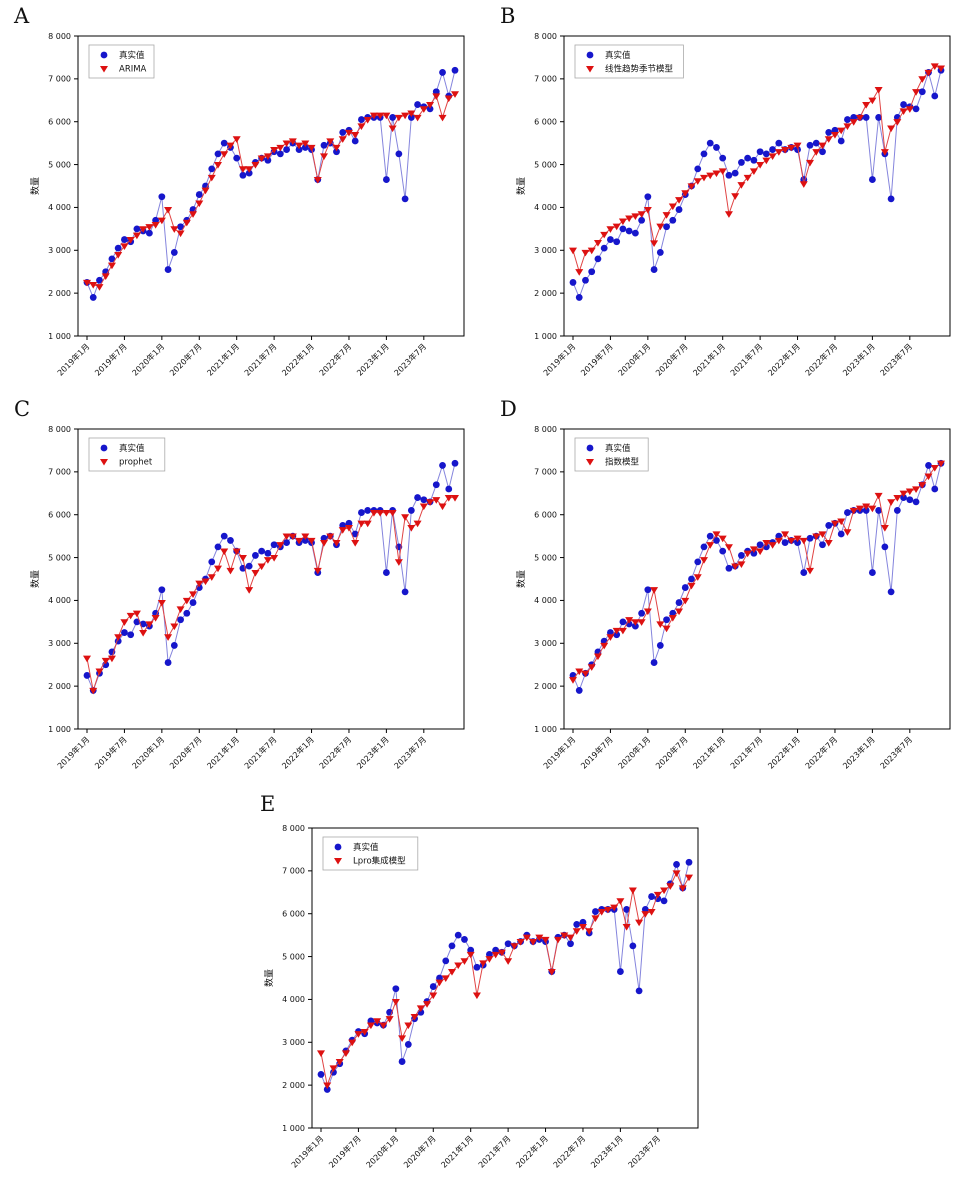  Describe the element at coordinates (59, 250) in the screenshot. I see `y-tick-label: 3 000` at that location.